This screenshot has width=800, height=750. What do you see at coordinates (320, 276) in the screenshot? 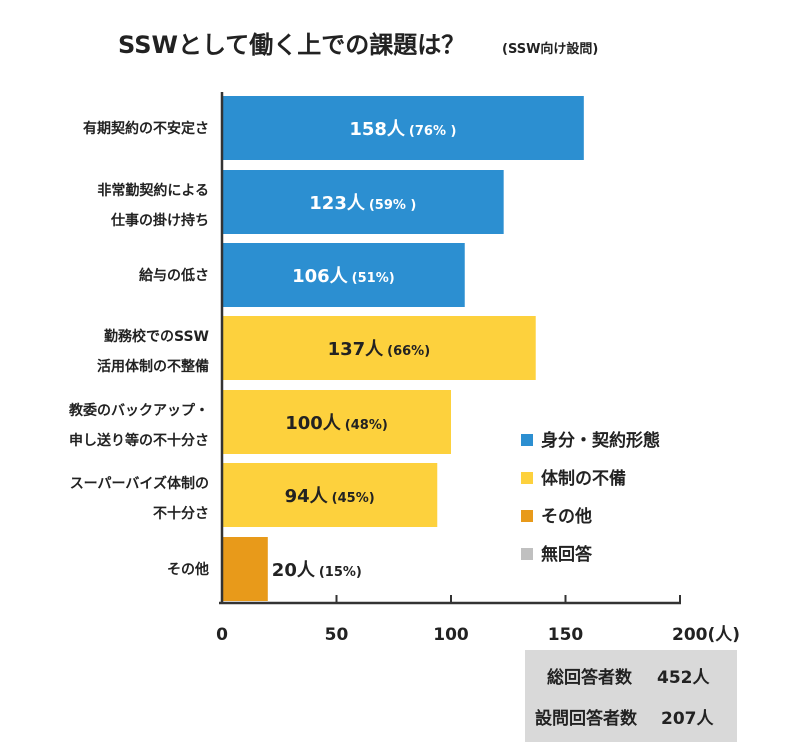
I see `value-label: 106人` at bounding box center [320, 276].